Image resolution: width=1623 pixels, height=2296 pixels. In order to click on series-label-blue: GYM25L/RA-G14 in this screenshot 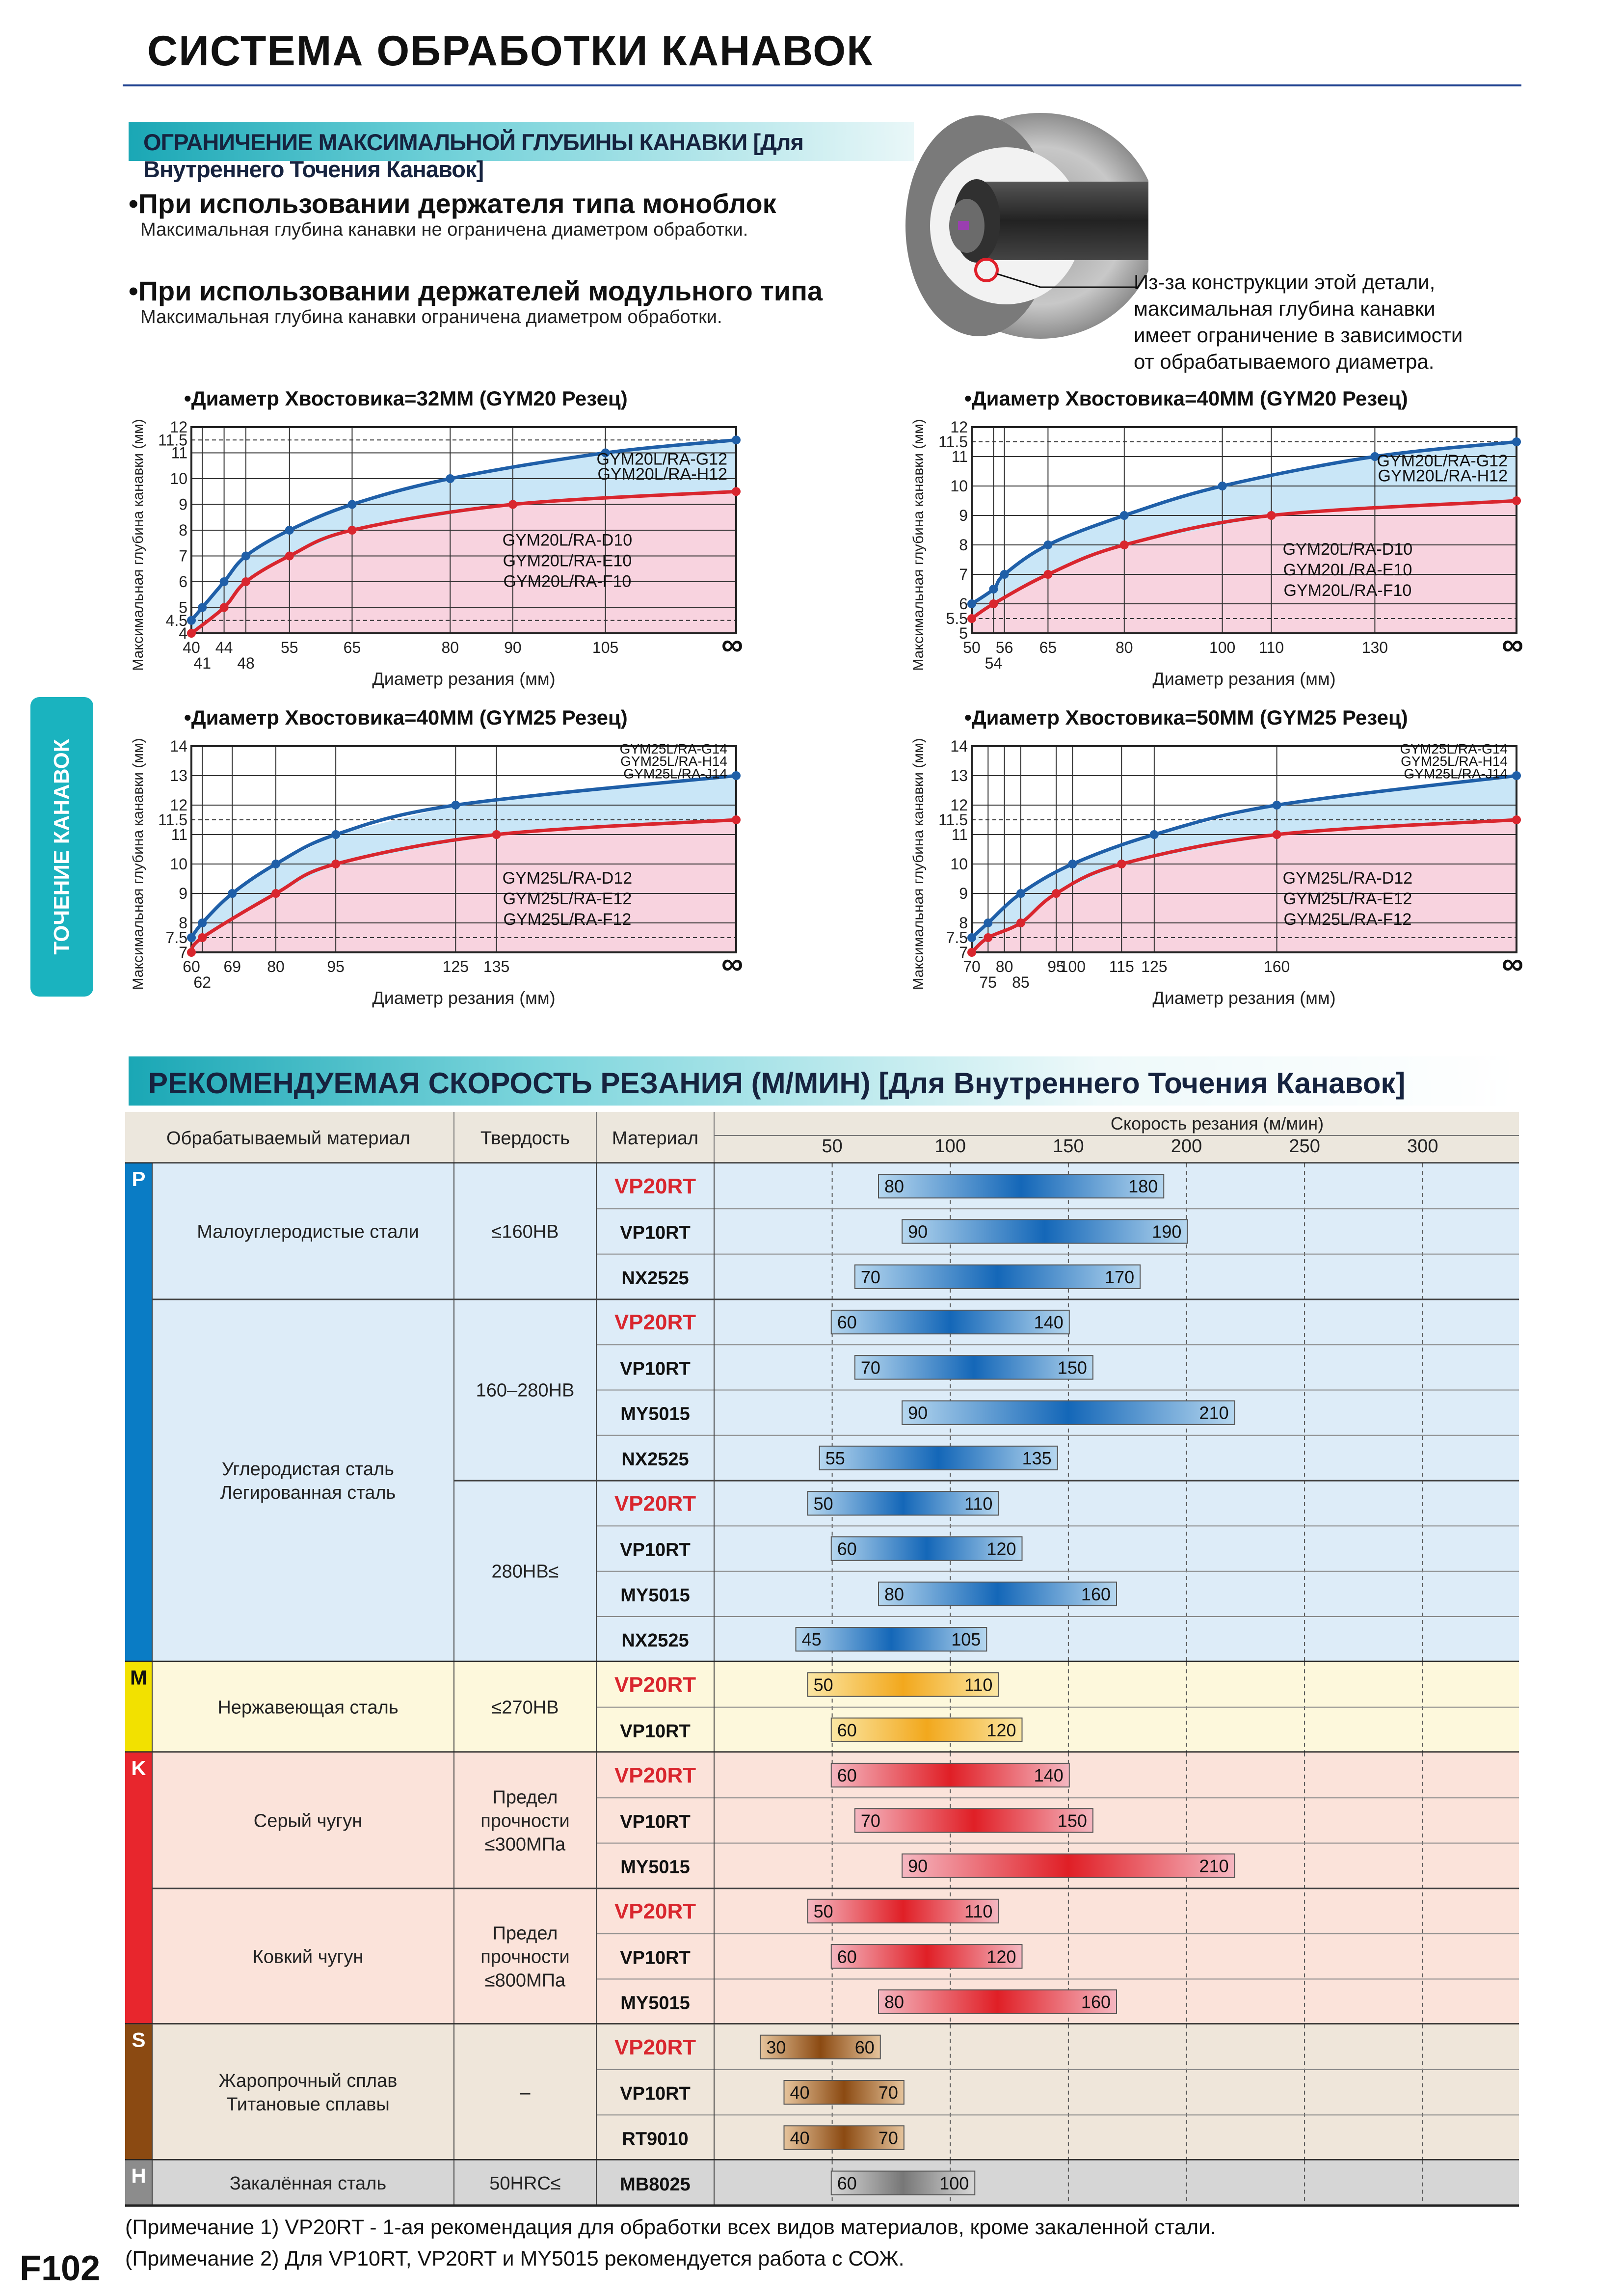, I will do `click(1454, 748)`.